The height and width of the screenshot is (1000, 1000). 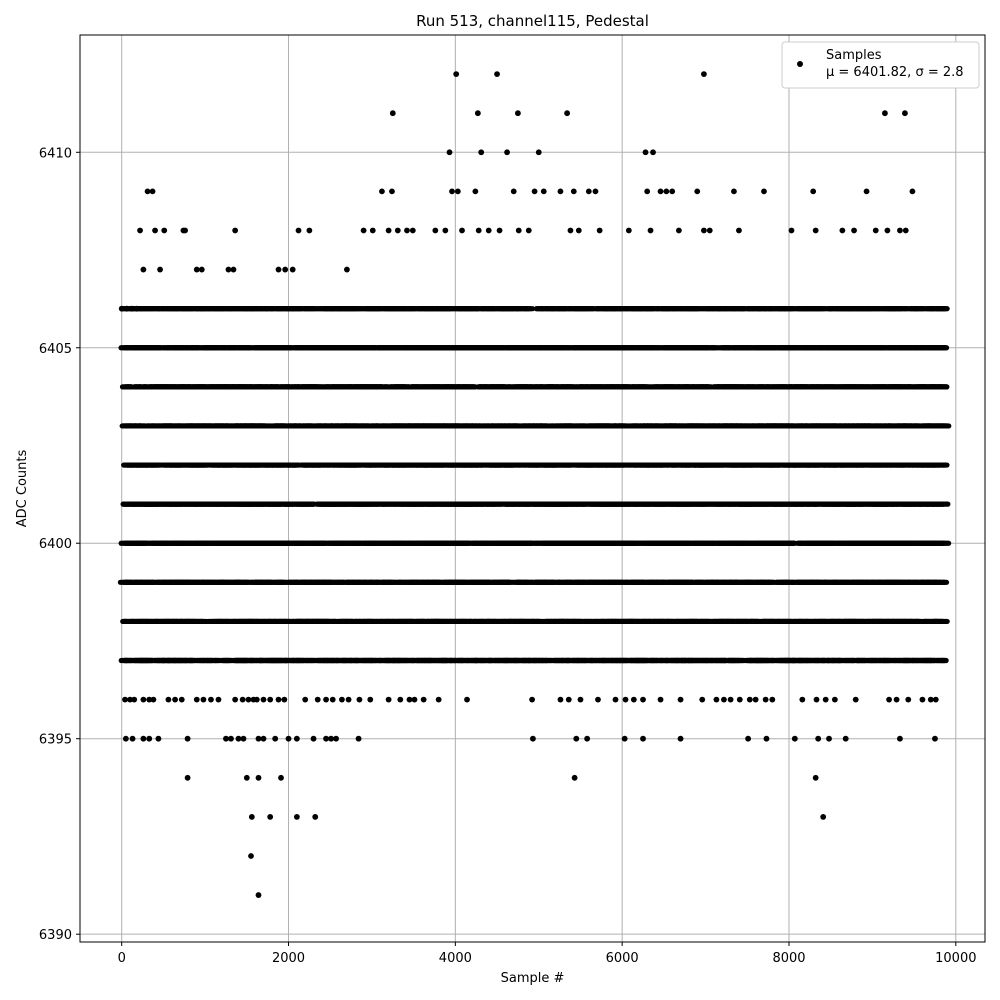 What do you see at coordinates (788, 958) in the screenshot?
I see `x-tick-label: 8000` at bounding box center [788, 958].